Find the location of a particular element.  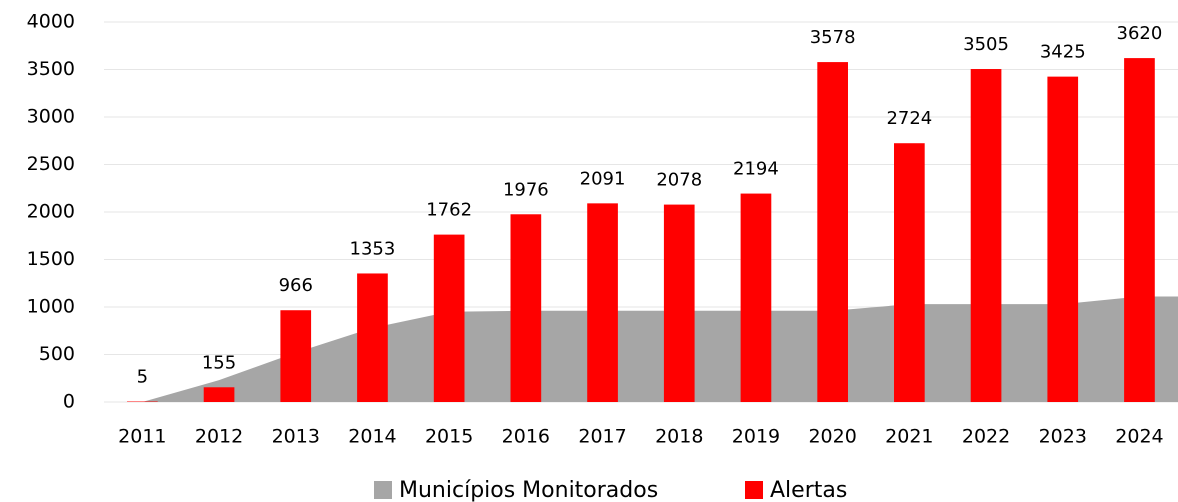

y-tick-label: 500 is located at coordinates (57, 354).